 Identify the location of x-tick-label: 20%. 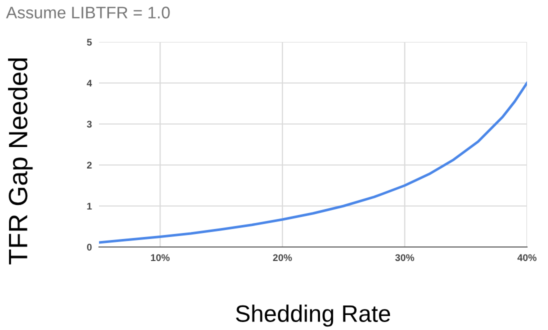
(282, 258).